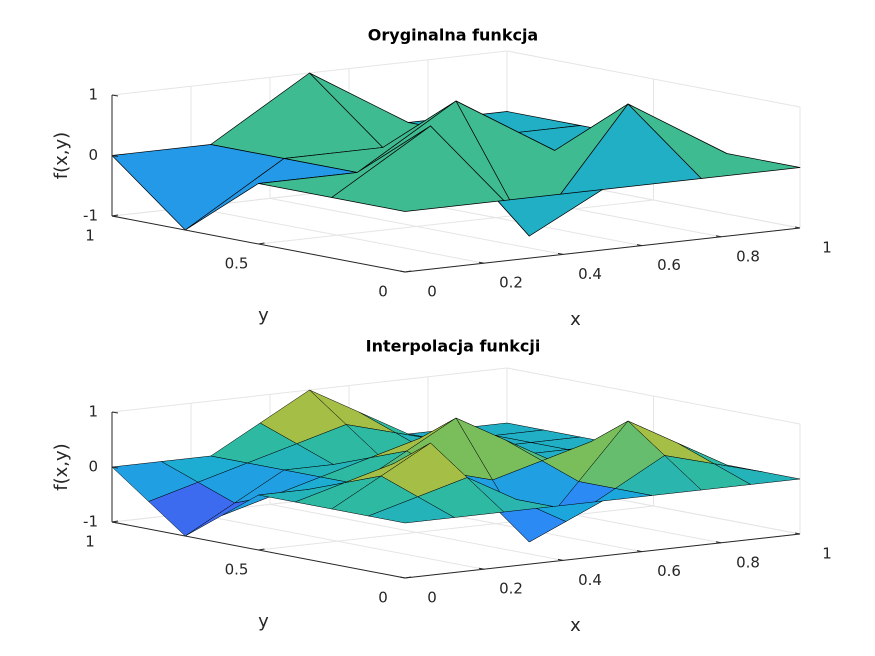 This screenshot has height=656, width=875. Describe the element at coordinates (453, 346) in the screenshot. I see `chart-title: Interpolacja funkcji` at that location.